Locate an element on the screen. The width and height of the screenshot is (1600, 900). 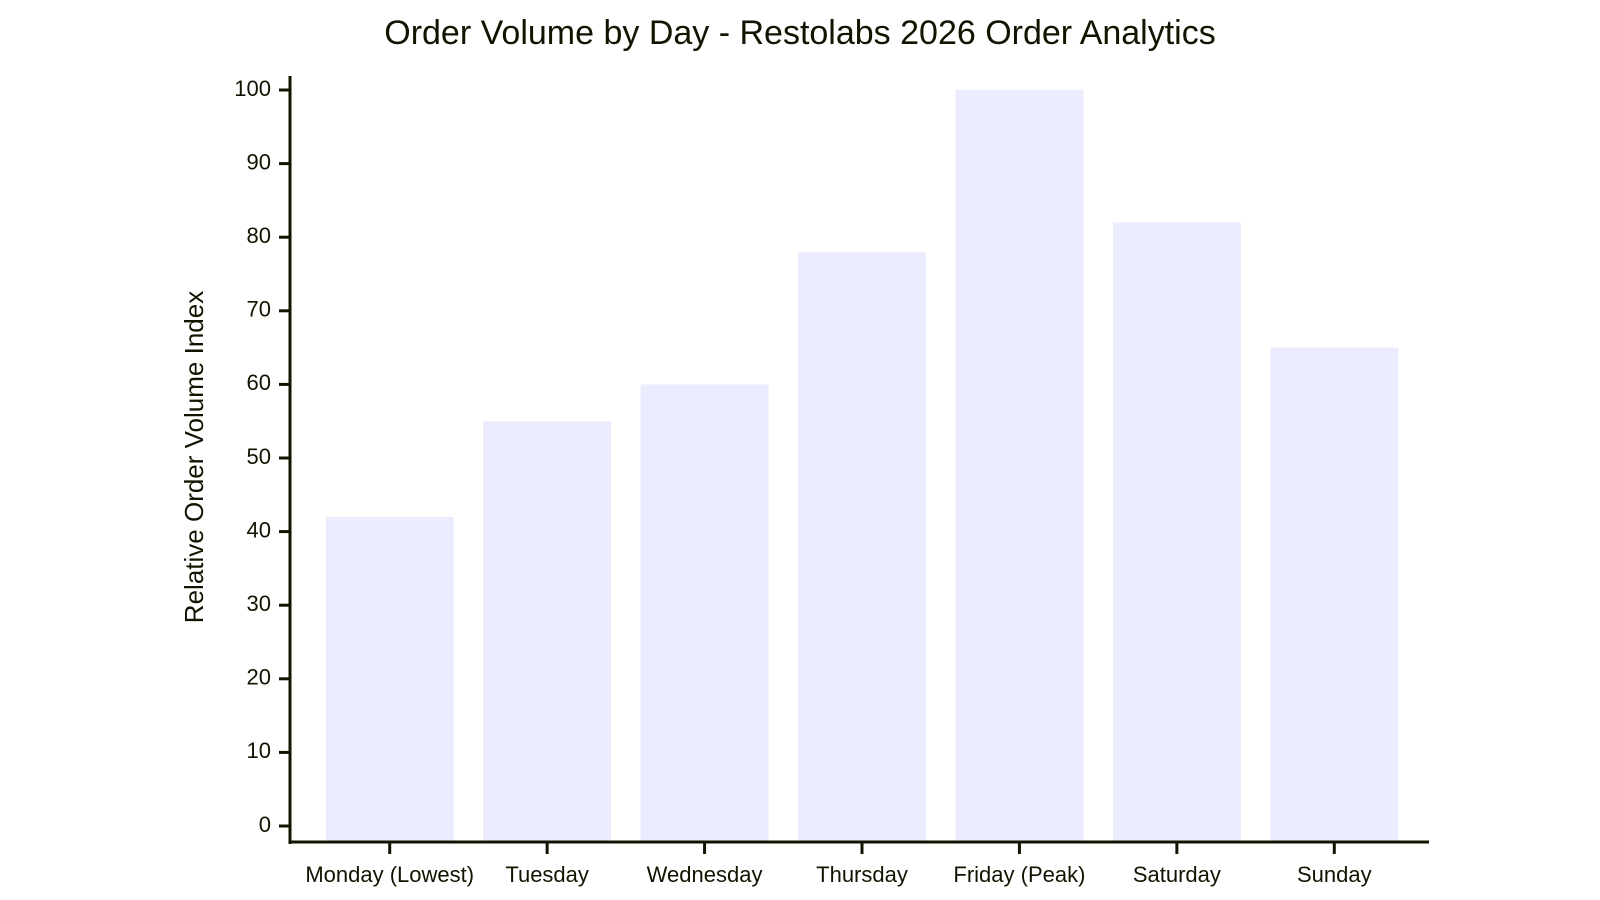
x-tick-label: Friday (Peak) is located at coordinates (1019, 874).